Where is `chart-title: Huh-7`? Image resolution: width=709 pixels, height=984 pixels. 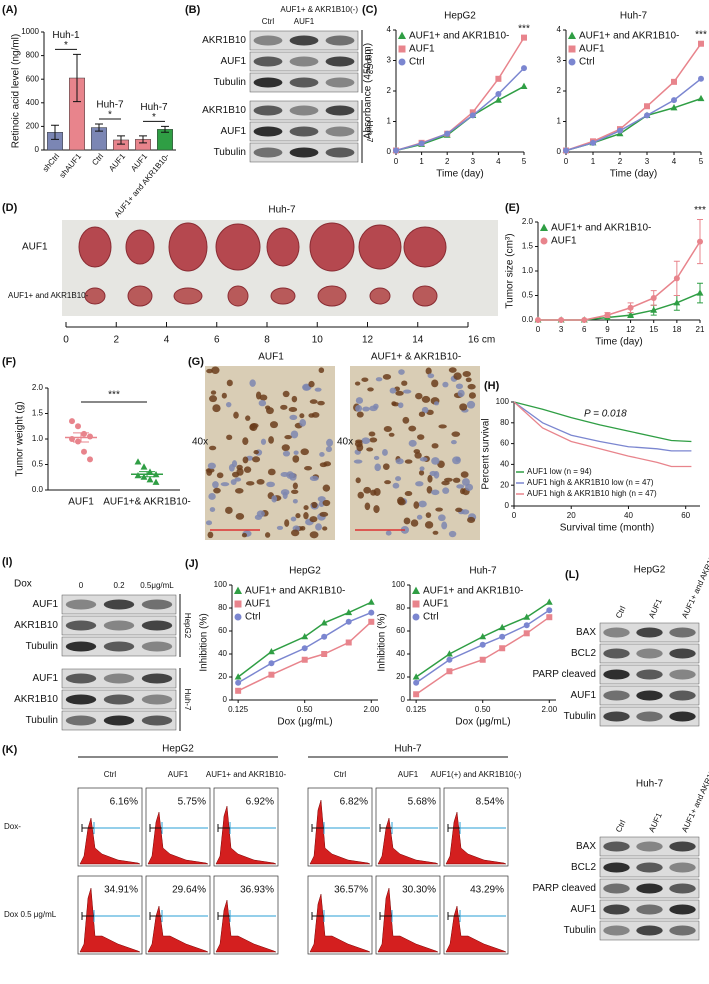 chart-title: Huh-7 is located at coordinates (483, 571).